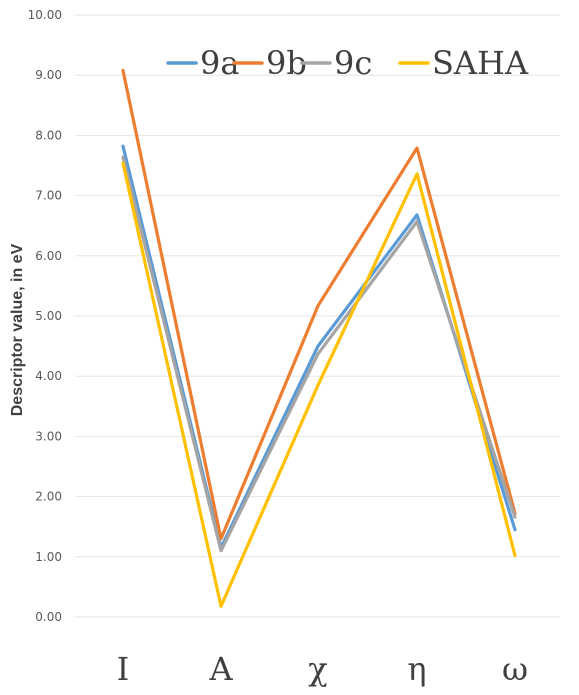 The height and width of the screenshot is (695, 579). Describe the element at coordinates (48, 135) in the screenshot. I see `y-tick-label: 8.00` at that location.